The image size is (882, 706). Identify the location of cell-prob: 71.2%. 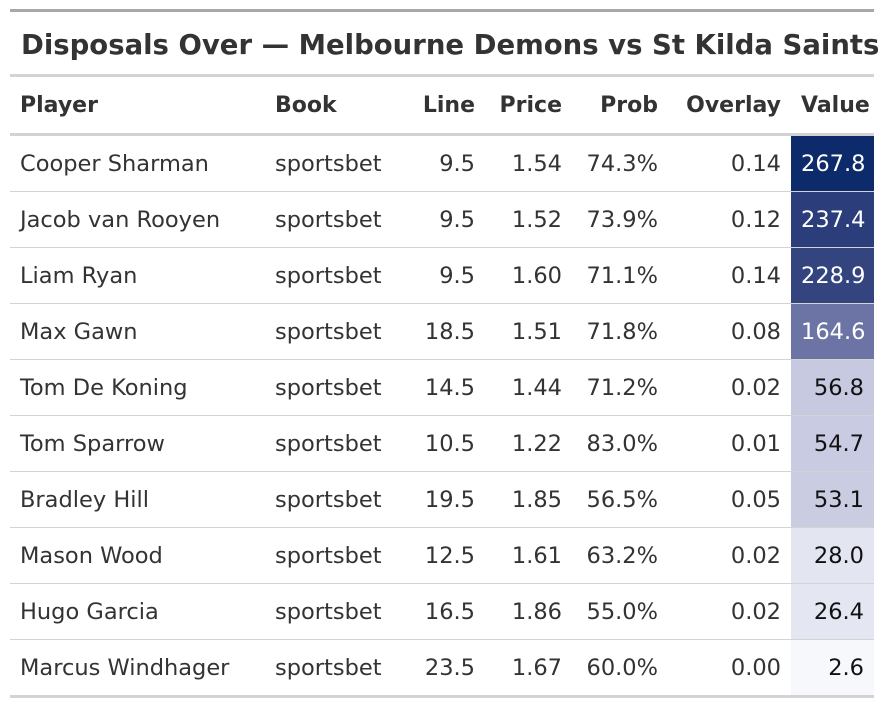
(620, 387).